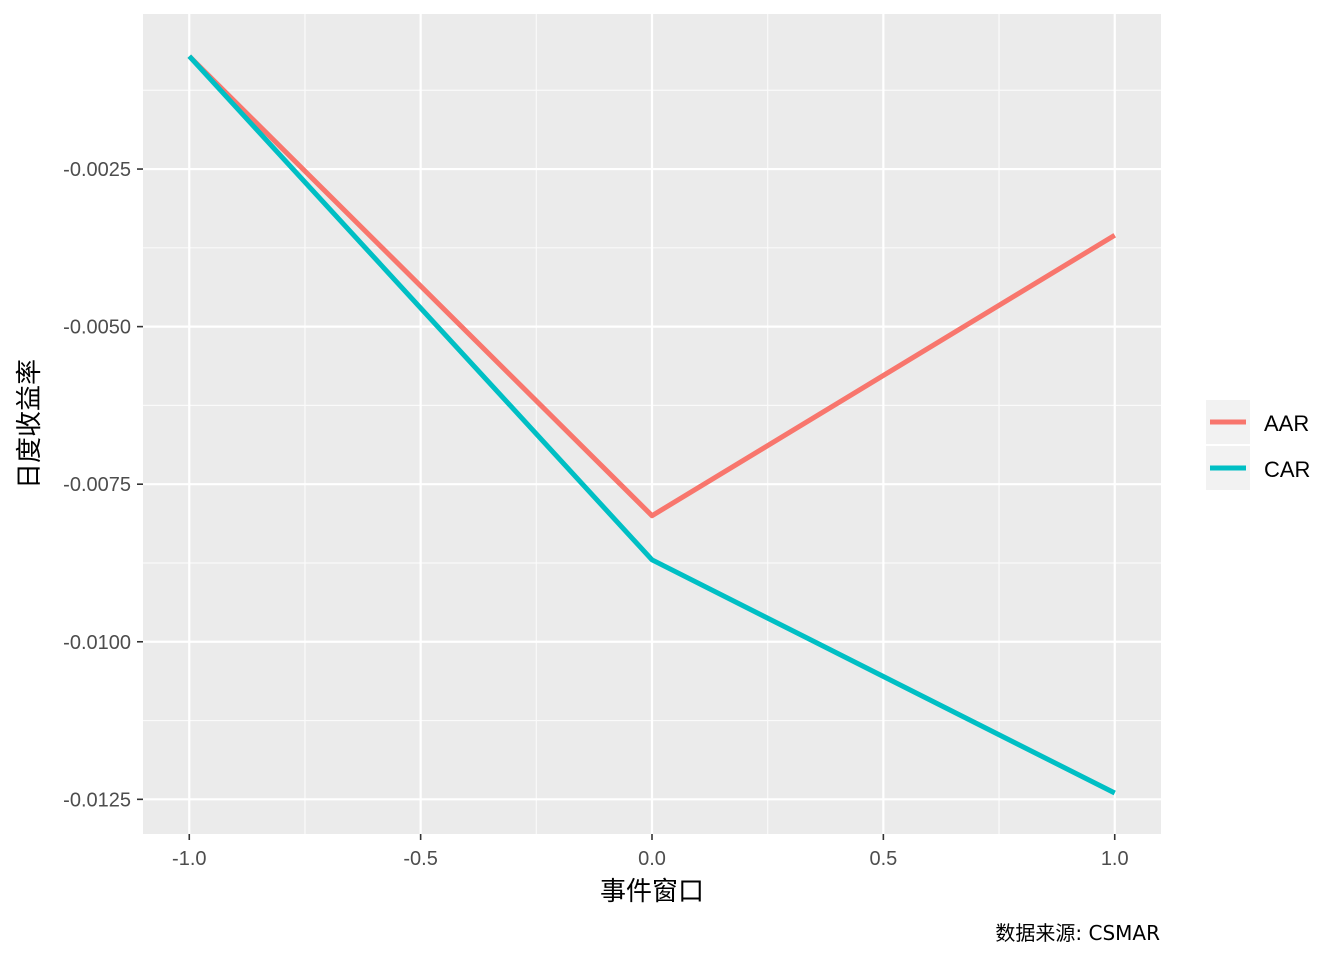 The height and width of the screenshot is (960, 1344). What do you see at coordinates (1258, 445) in the screenshot?
I see `legend: AAR CAR` at bounding box center [1258, 445].